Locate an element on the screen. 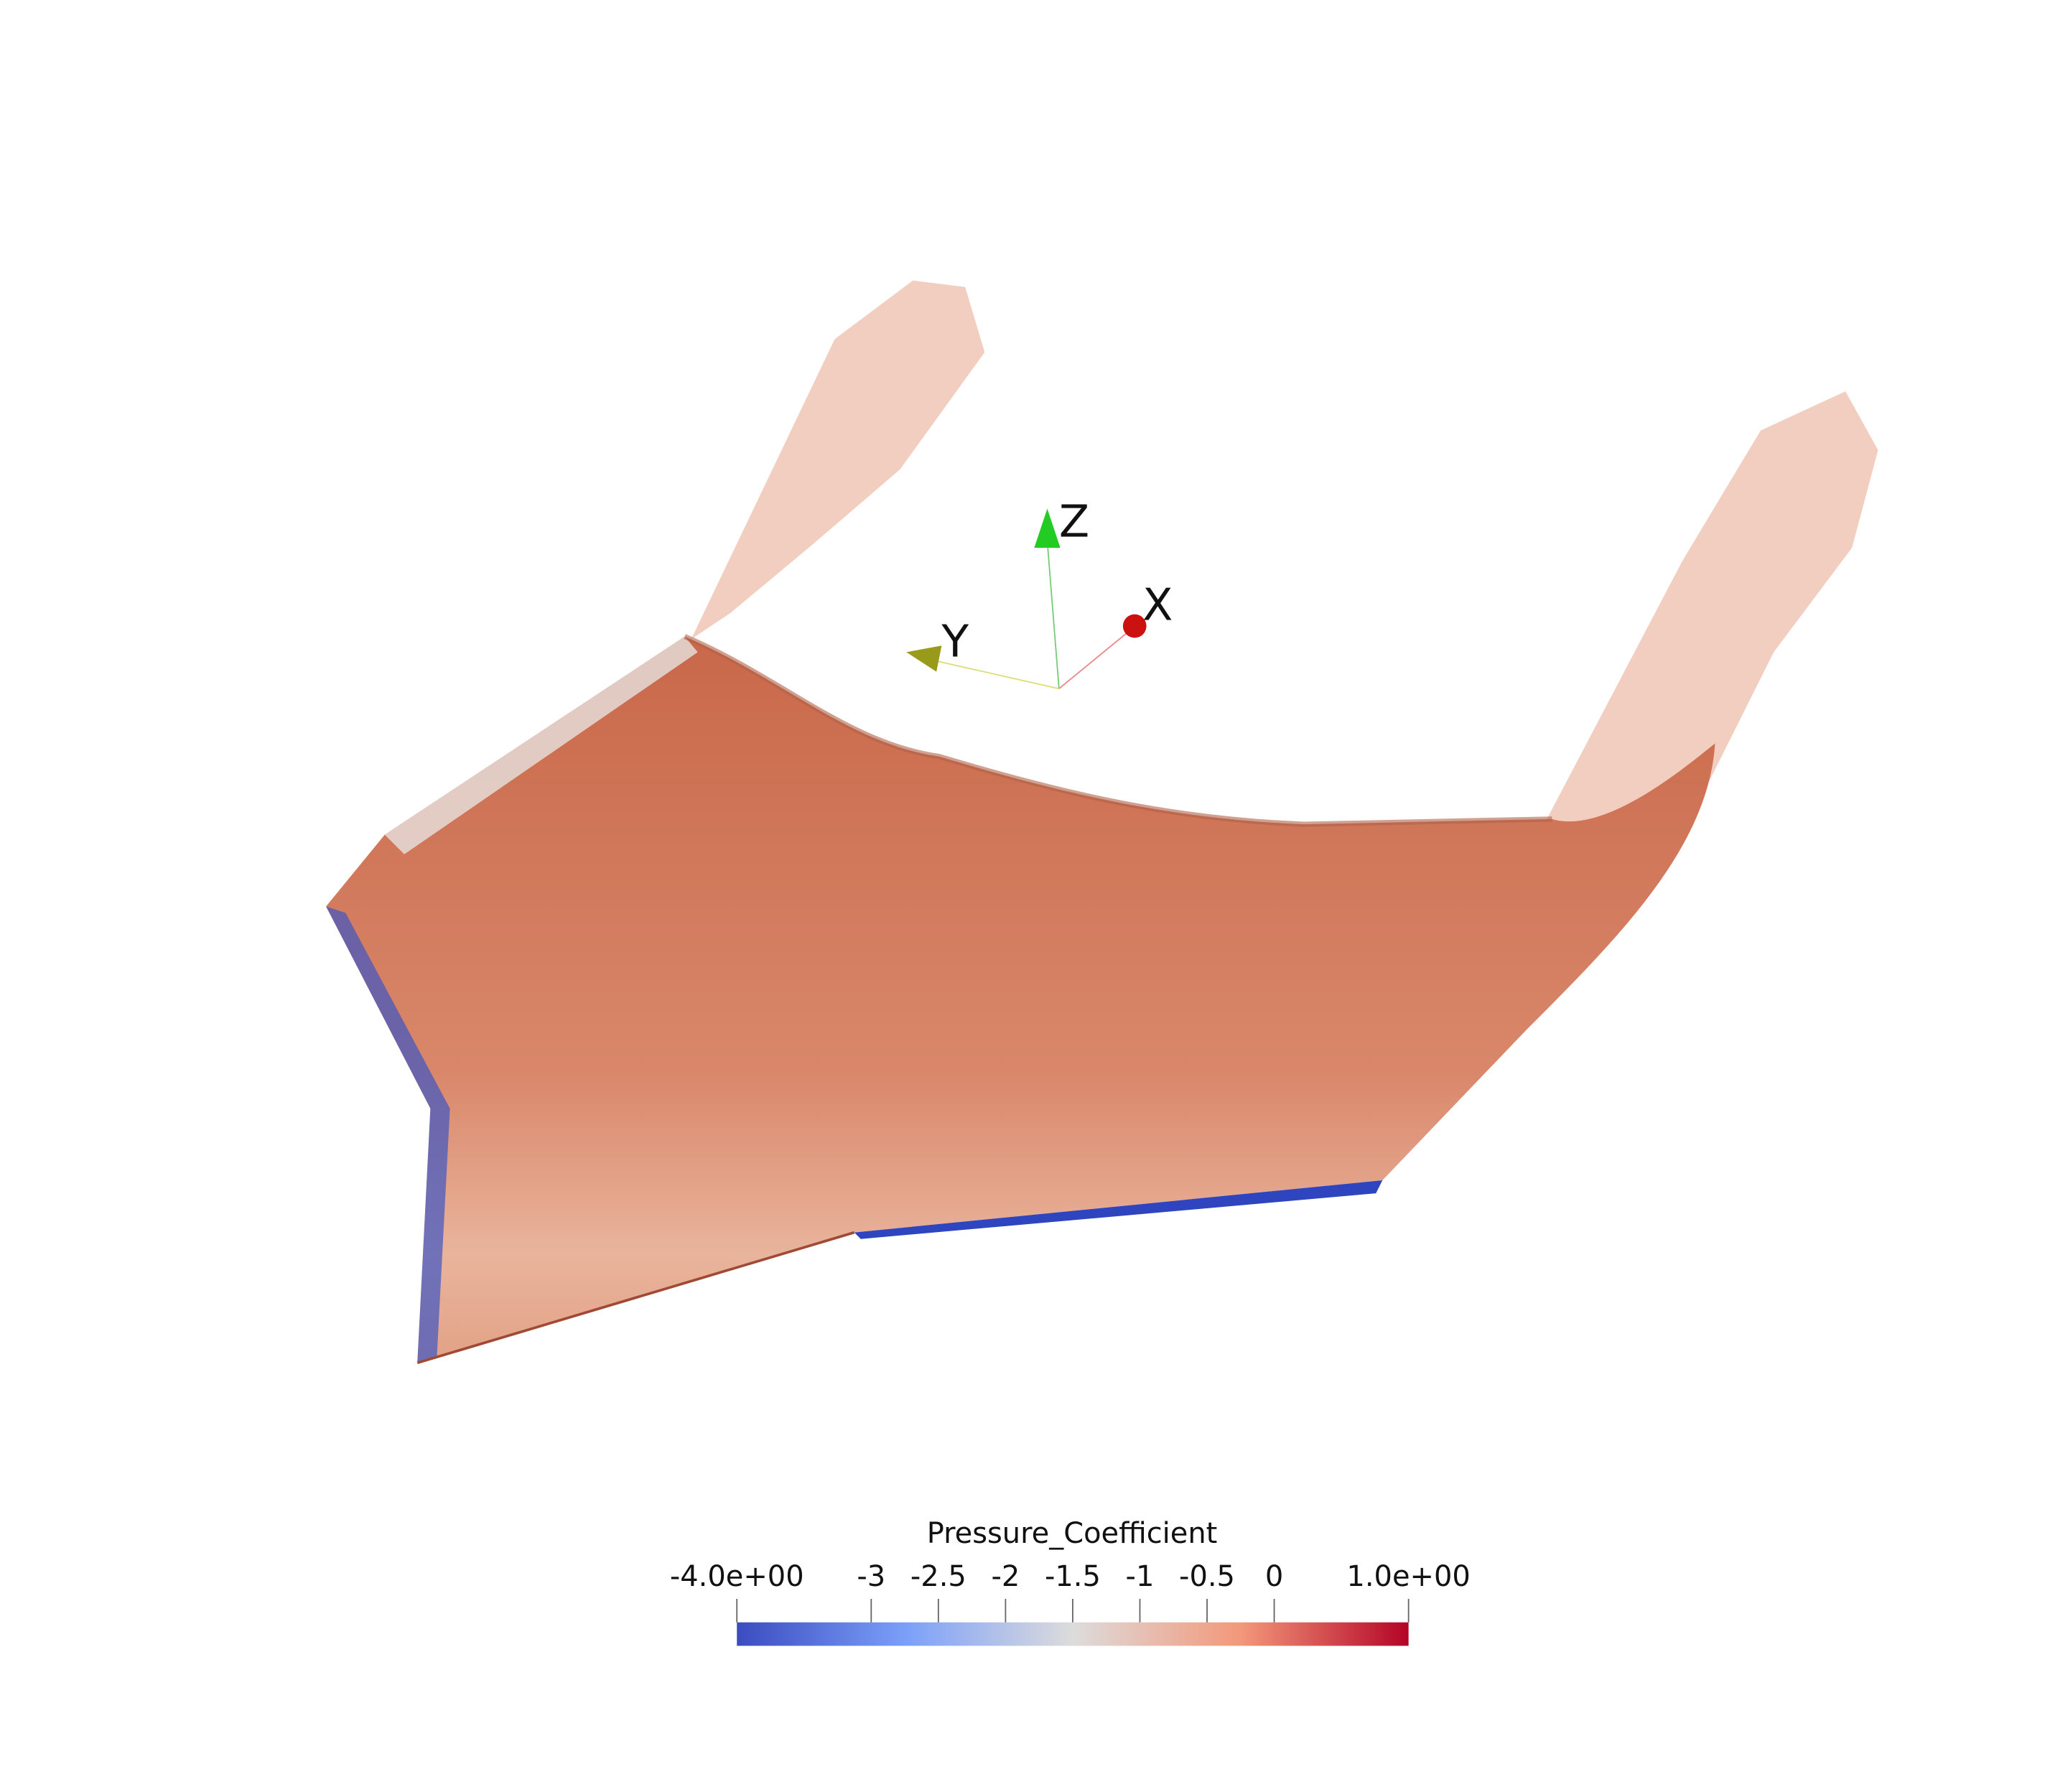 The width and height of the screenshot is (2045, 1792). axis-label: Y is located at coordinates (955, 642).